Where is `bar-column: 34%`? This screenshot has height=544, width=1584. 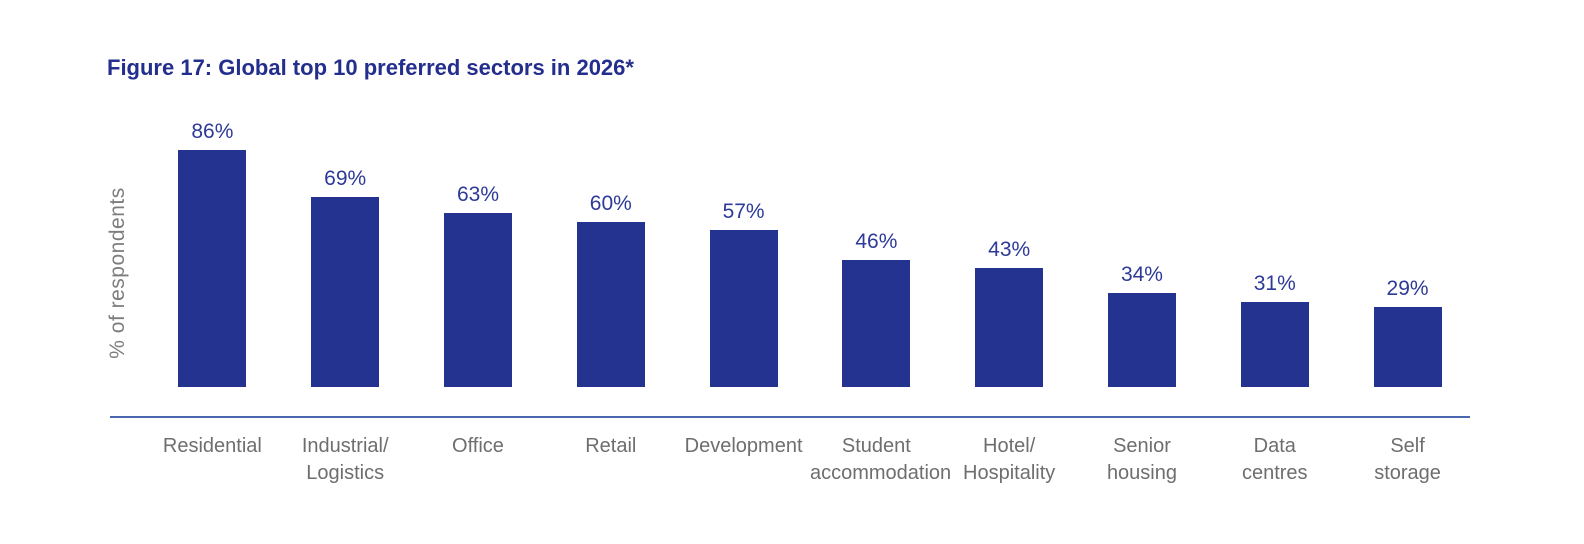
bar-column: 34% is located at coordinates (1142, 241).